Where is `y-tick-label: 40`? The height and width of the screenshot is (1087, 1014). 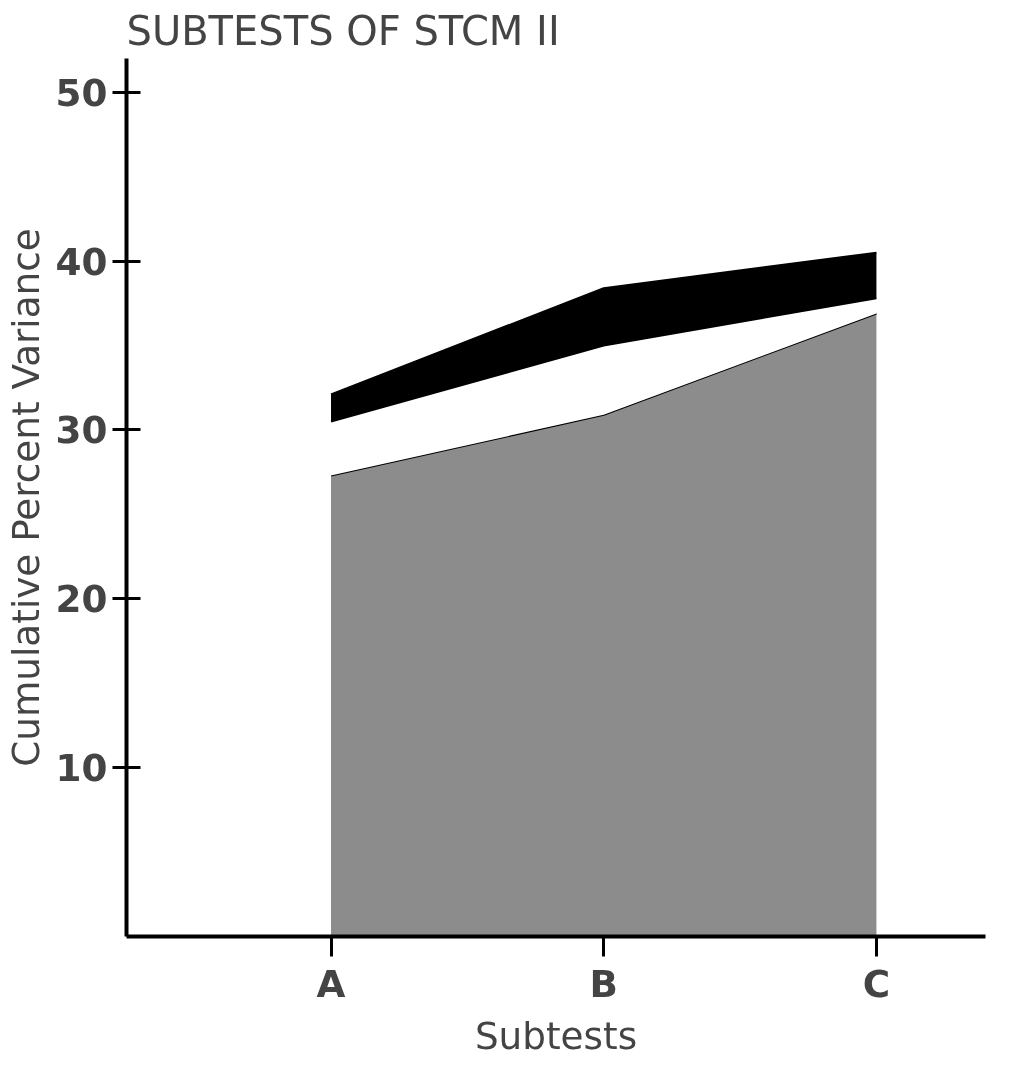 y-tick-label: 40 is located at coordinates (81, 261).